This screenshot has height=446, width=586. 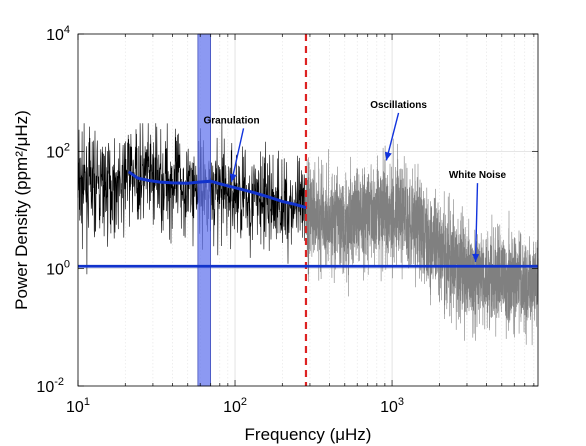 I want to click on y-tick-label: 10², so click(x=58, y=151).